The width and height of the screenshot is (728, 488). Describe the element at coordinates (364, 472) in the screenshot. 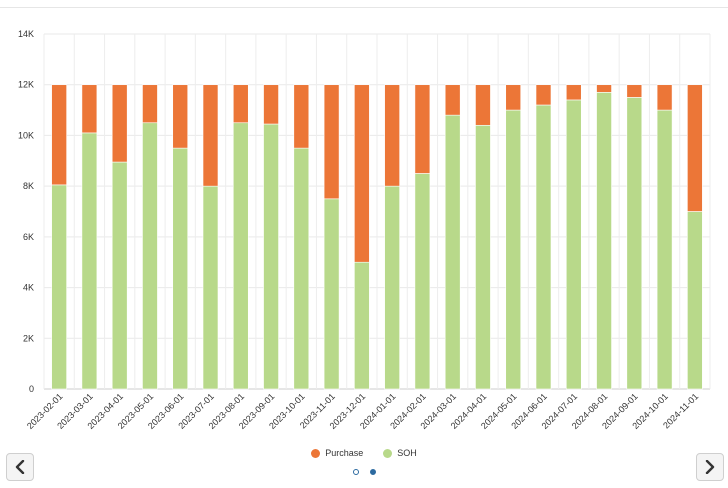

I see `carousel-pager` at that location.